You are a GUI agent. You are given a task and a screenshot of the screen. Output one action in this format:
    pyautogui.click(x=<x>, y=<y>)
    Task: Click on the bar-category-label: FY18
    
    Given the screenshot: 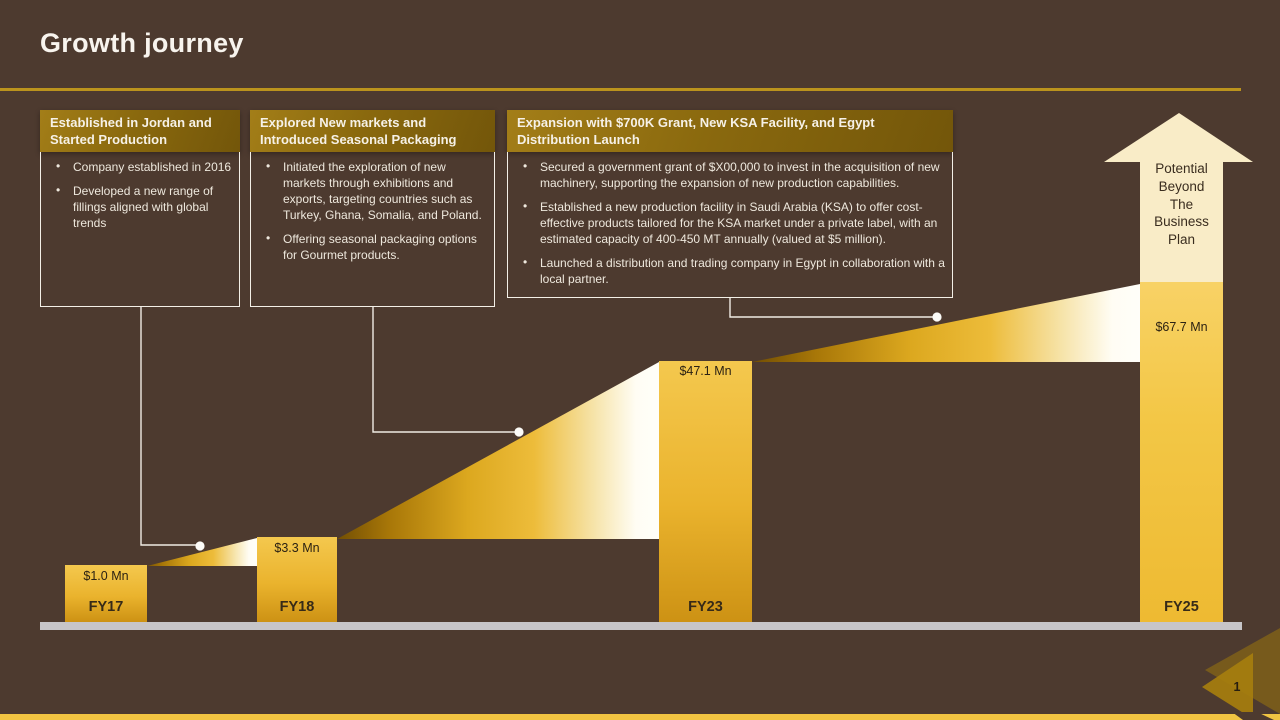 What is the action you would take?
    pyautogui.click(x=297, y=607)
    